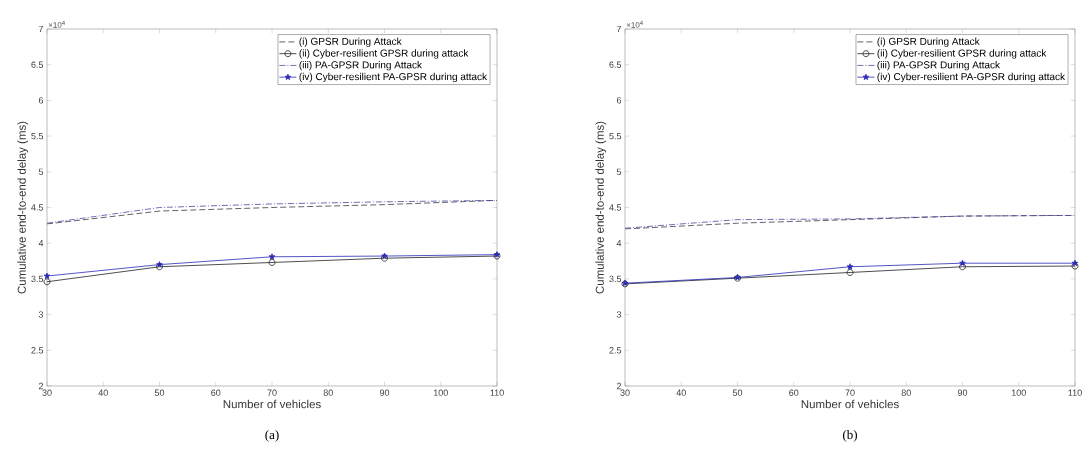 The image size is (1087, 453). What do you see at coordinates (272, 435) in the screenshot?
I see `text: (a)` at bounding box center [272, 435].